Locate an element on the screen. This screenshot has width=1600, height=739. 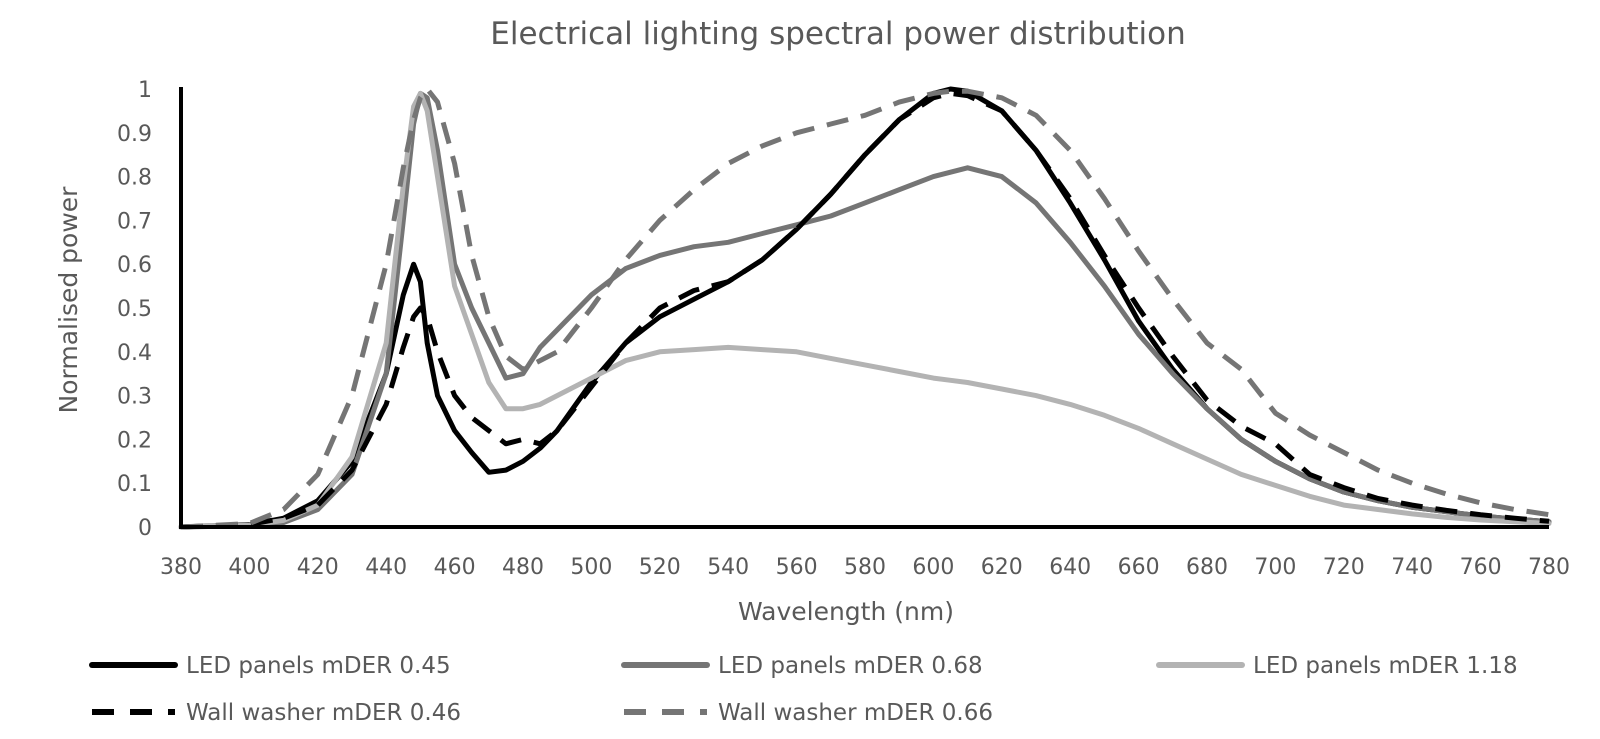
x-tick-label: 780 is located at coordinates (1549, 567).